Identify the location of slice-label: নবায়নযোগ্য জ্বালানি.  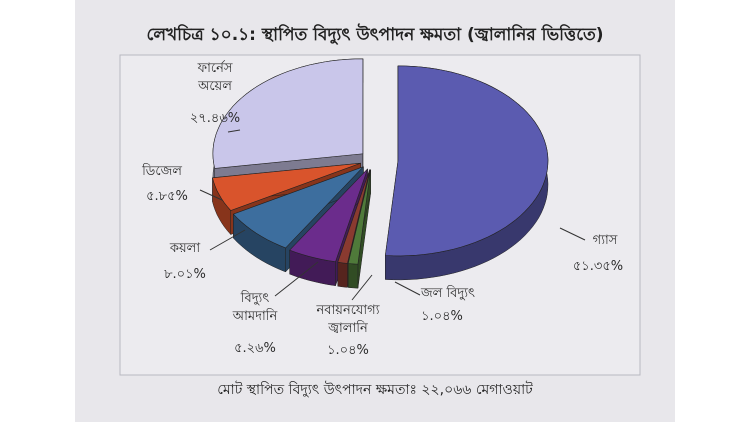
(348, 319).